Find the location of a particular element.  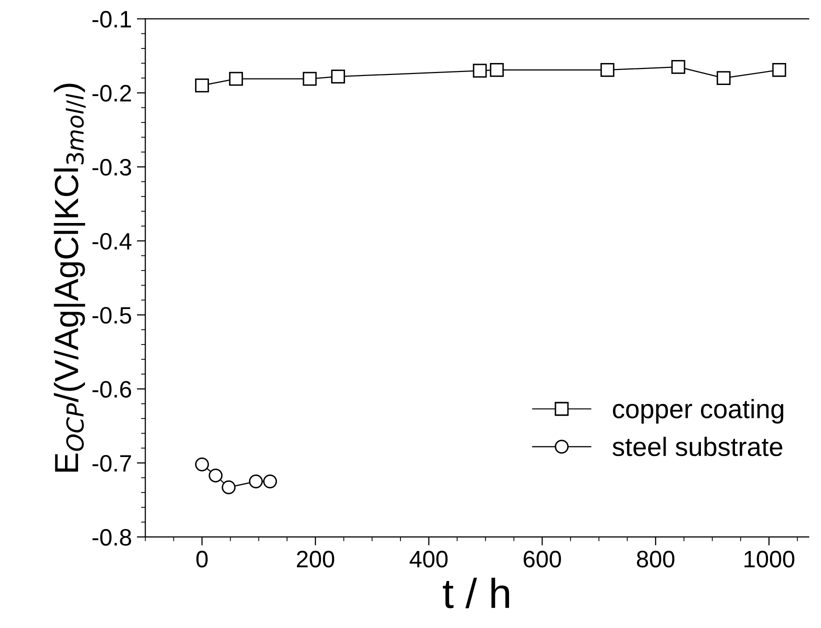

y-tick-label: -0.5 is located at coordinates (112, 315).